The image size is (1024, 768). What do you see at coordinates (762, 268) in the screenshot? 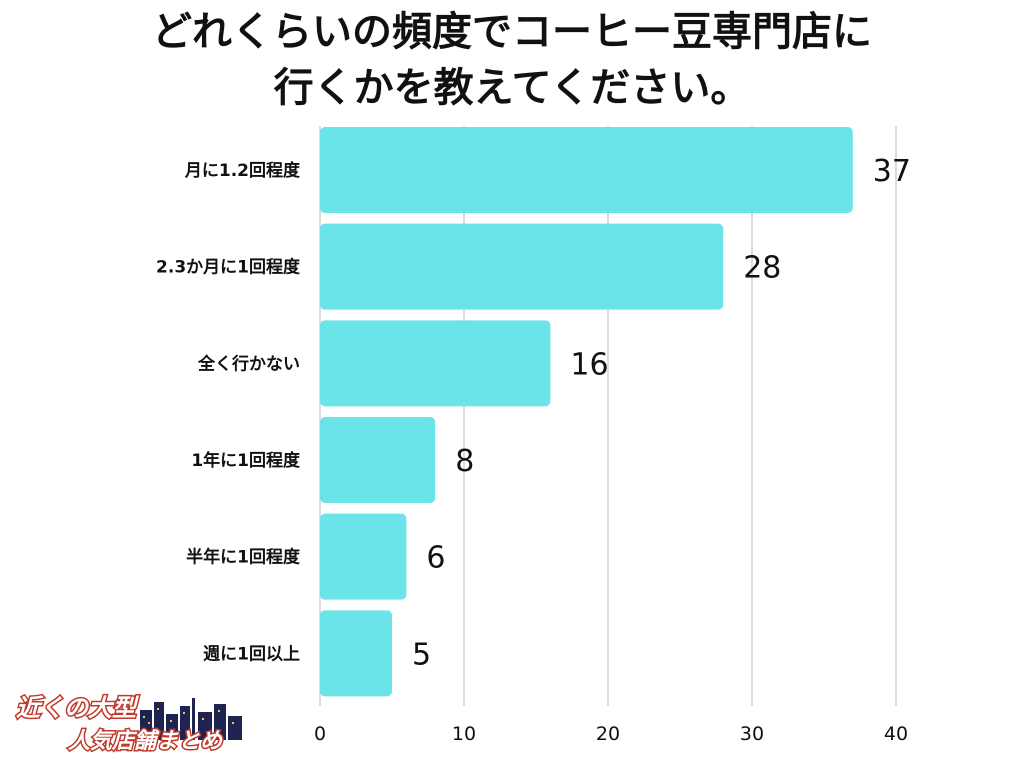
I see `value-label: 28` at bounding box center [762, 268].